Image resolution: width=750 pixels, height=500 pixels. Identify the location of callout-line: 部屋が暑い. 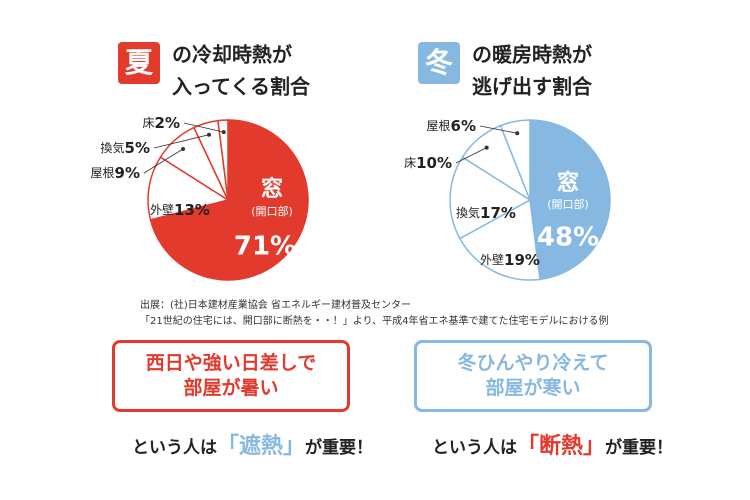
(231, 388).